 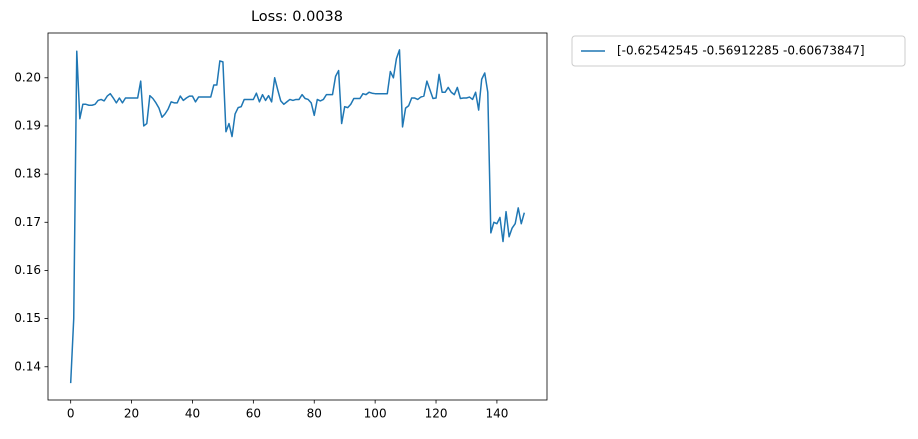 I want to click on legend-box, so click(x=738, y=51).